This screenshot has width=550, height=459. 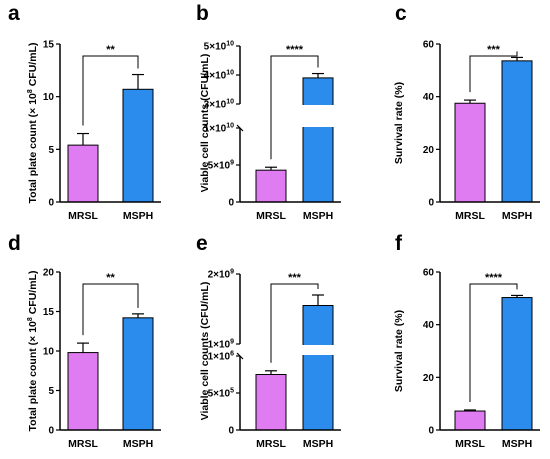 What do you see at coordinates (219, 47) in the screenshot?
I see `y-tick-label: 5×10¹⁰` at bounding box center [219, 47].